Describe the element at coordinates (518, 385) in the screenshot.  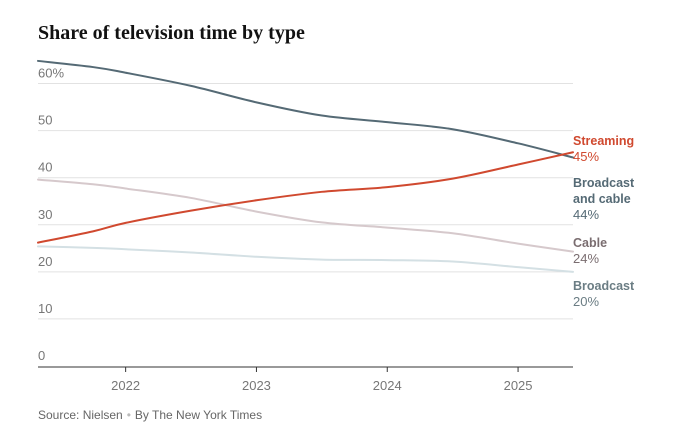
I see `x-tick-label: 2025` at that location.